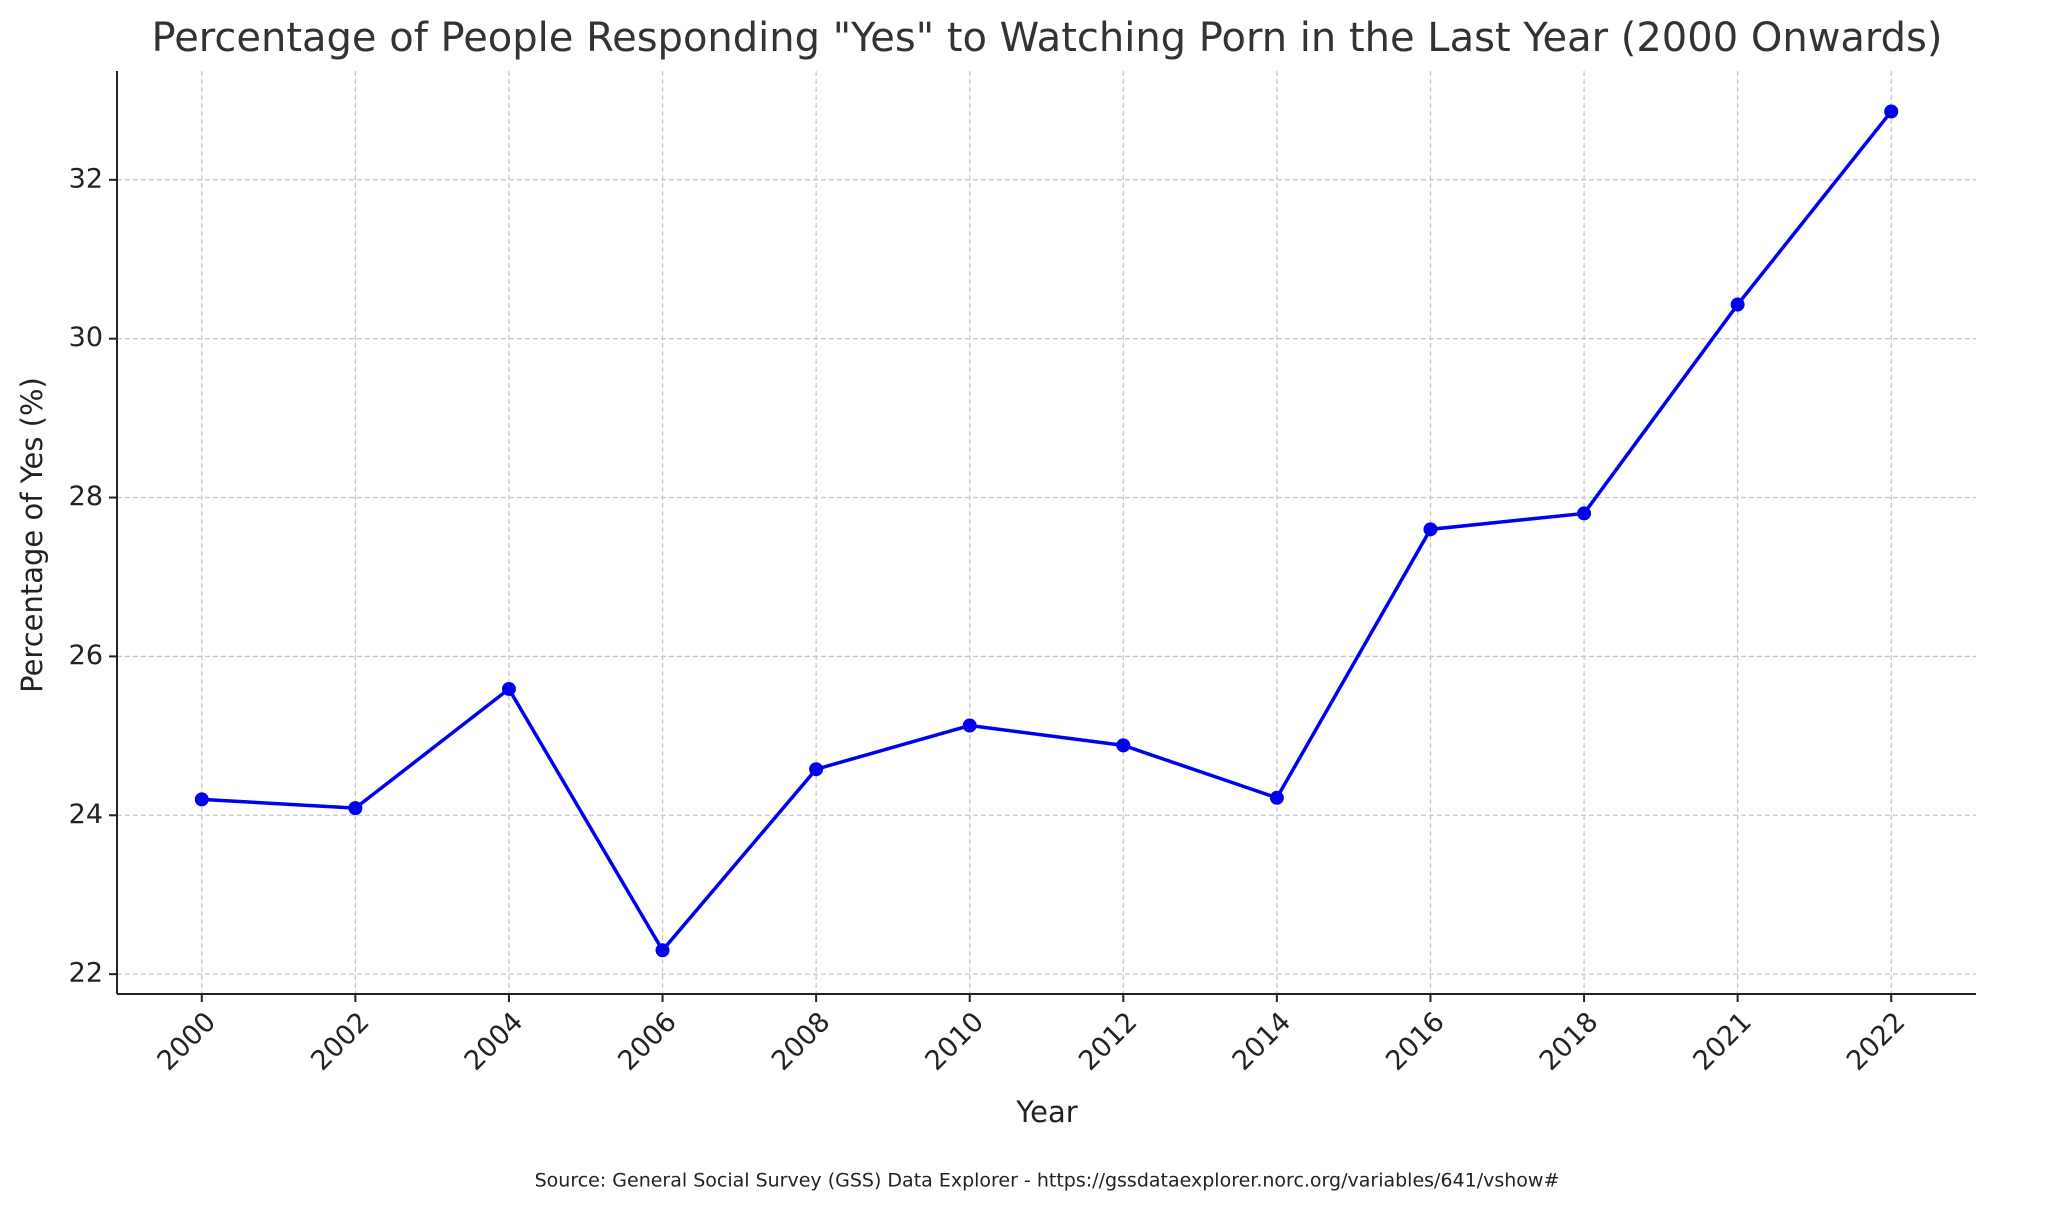  I want to click on y-tick-label: 30, so click(86, 337).